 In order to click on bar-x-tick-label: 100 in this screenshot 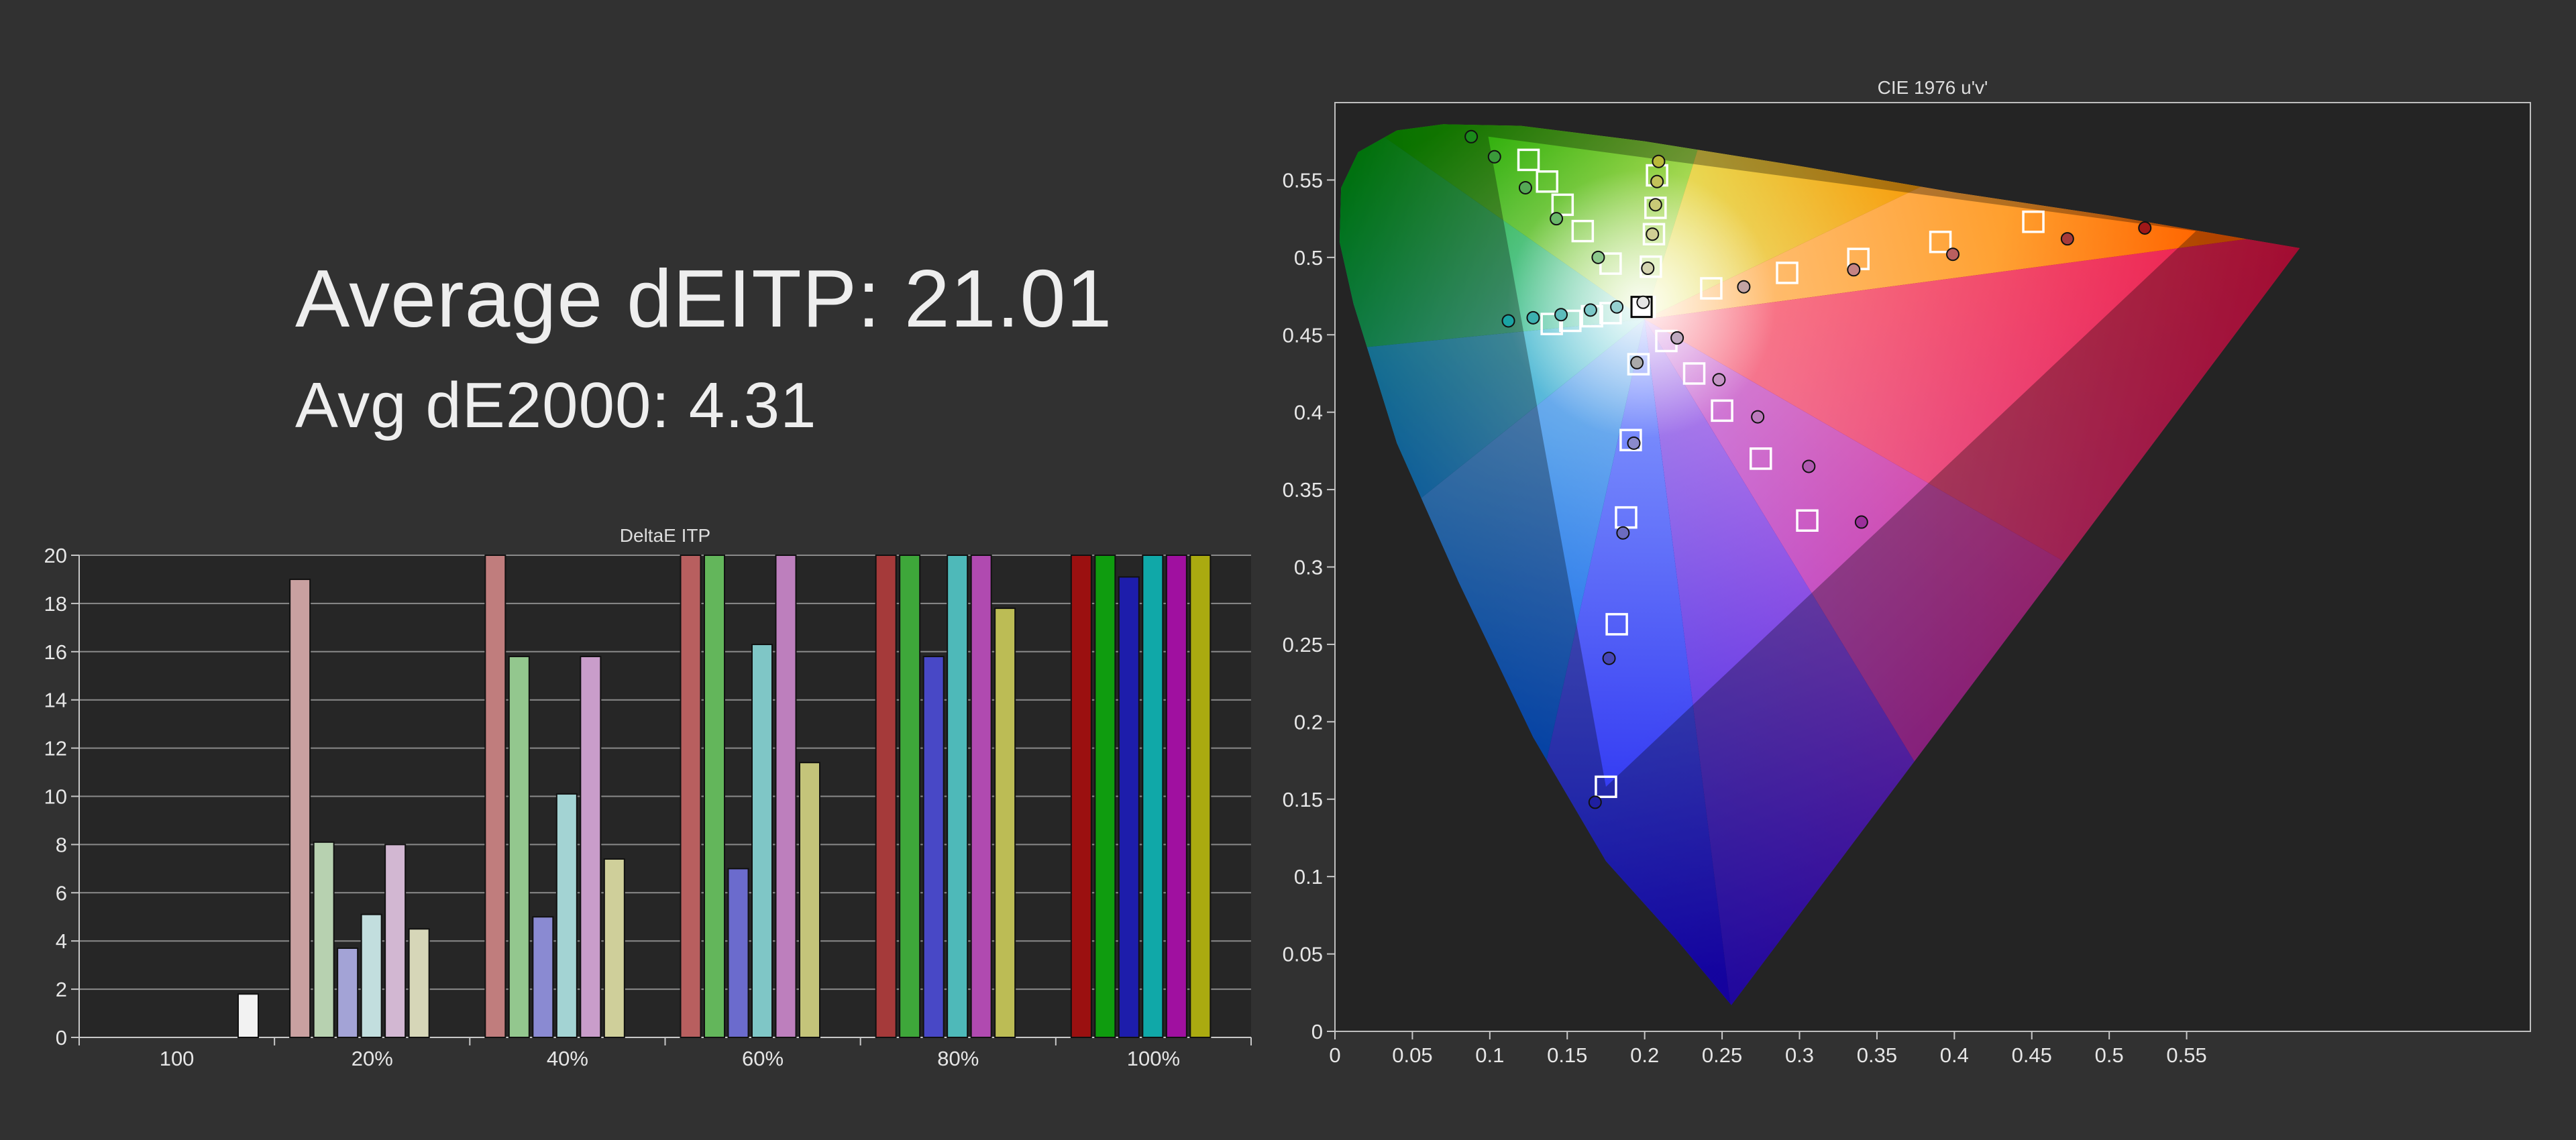, I will do `click(177, 1058)`.